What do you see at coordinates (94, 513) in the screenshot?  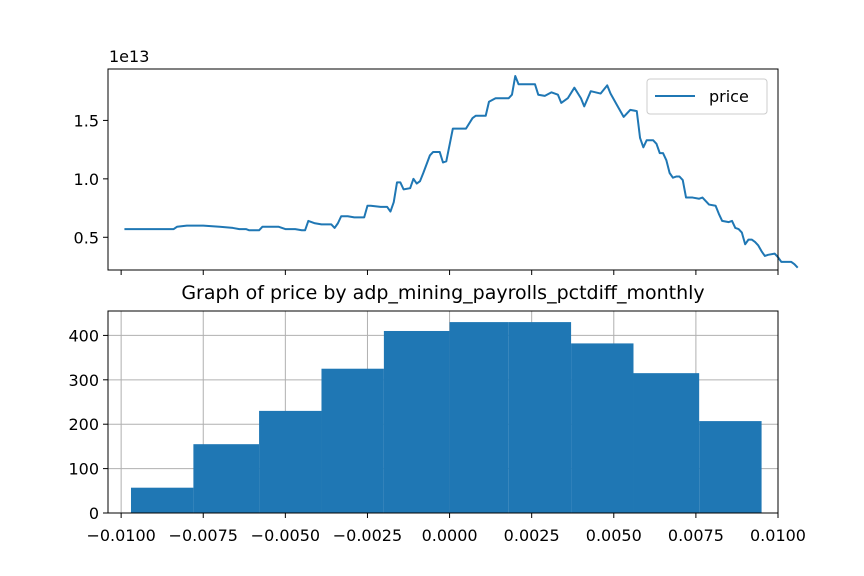 I see `hist-y-tick-label: 0` at bounding box center [94, 513].